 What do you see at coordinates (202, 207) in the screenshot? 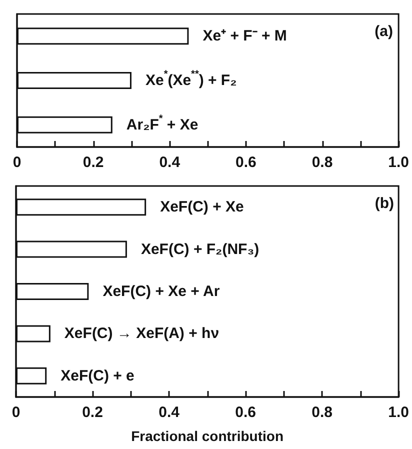
I see `category-label: XeF(C) + Xe` at bounding box center [202, 207].